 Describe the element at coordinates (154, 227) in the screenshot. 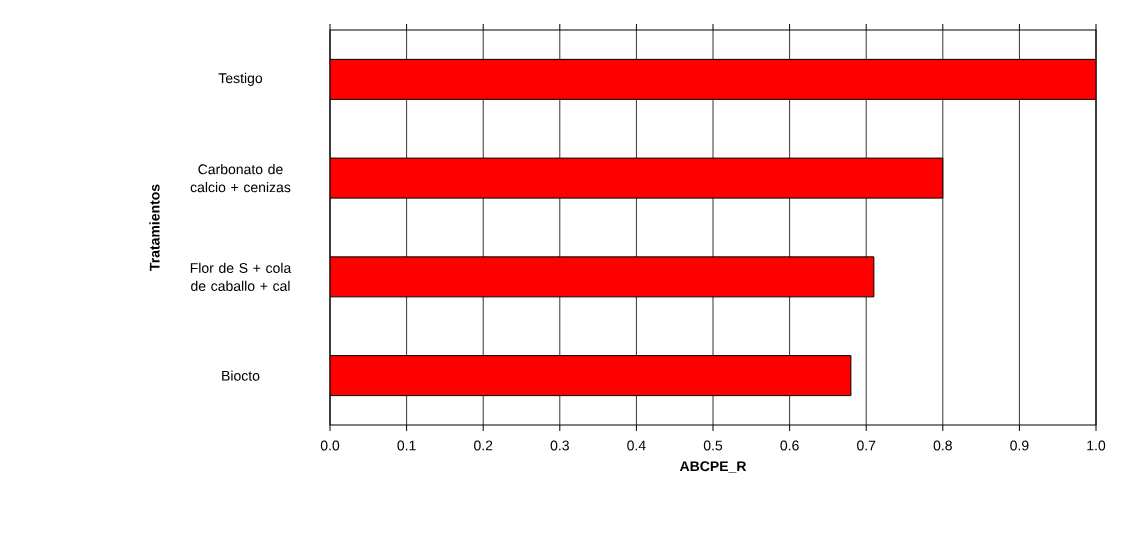

I see `y-axis-title: Tratamientos` at that location.